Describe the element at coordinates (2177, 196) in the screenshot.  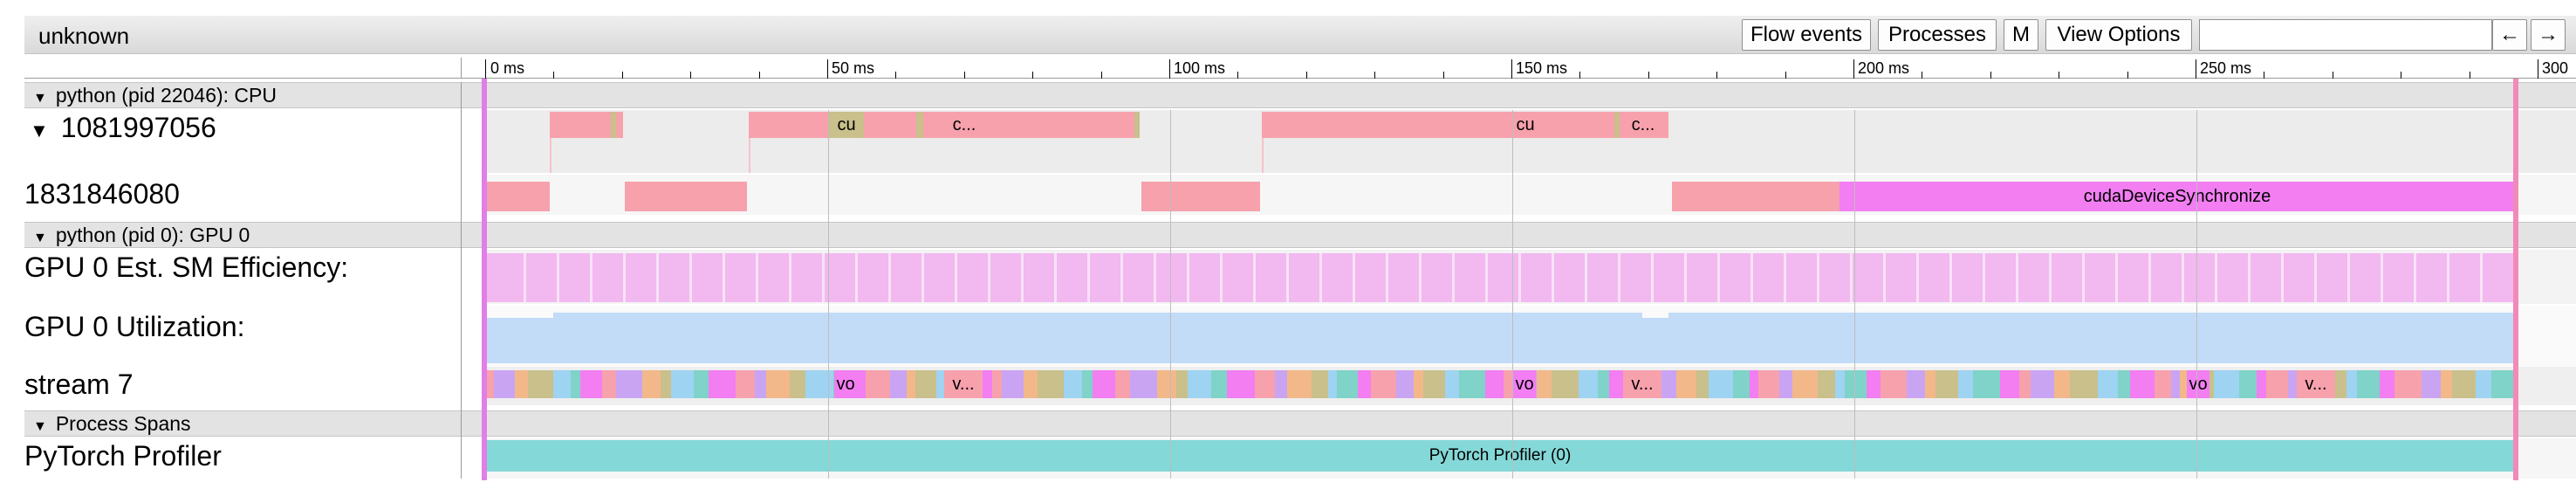
I see `event-cuda-device-synchronize: cudaDeviceSynchronize` at that location.